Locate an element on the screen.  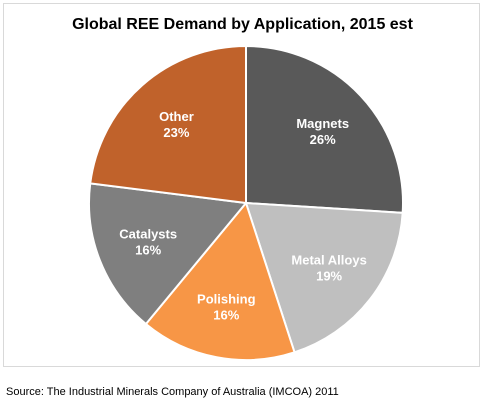
pie-slice-polishing is located at coordinates (220, 280).